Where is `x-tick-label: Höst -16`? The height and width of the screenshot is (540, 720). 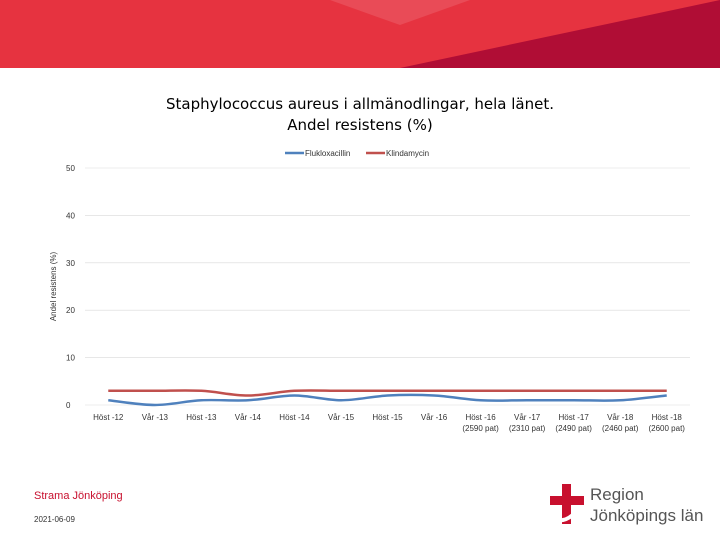 x-tick-label: Höst -16 is located at coordinates (480, 417).